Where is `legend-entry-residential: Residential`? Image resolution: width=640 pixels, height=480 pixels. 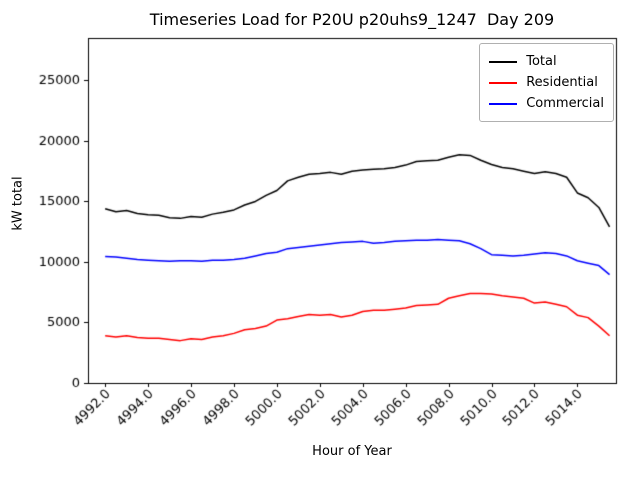
legend-entry-residential: Residential is located at coordinates (546, 82).